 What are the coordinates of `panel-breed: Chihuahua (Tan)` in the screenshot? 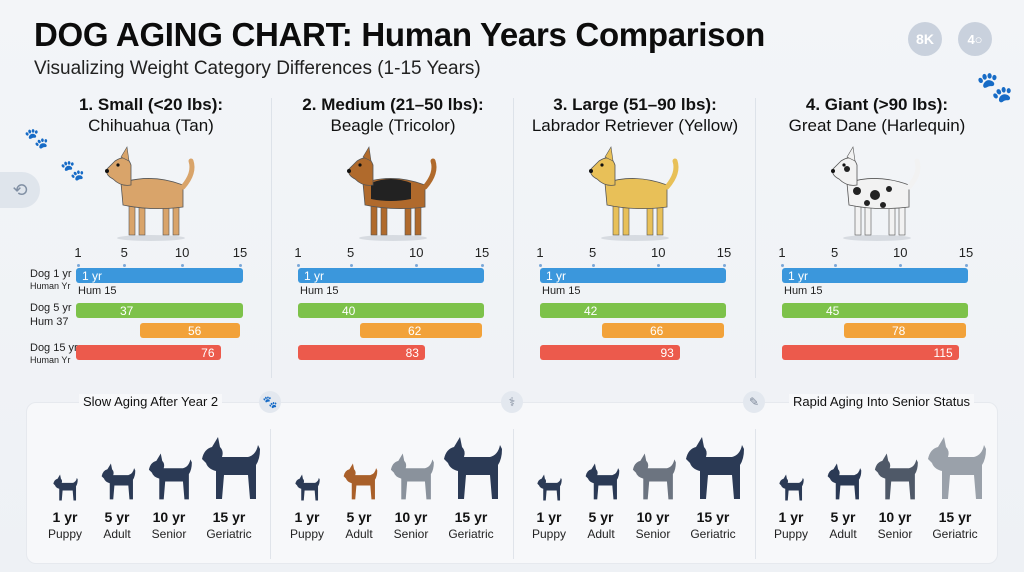 It's located at (151, 125).